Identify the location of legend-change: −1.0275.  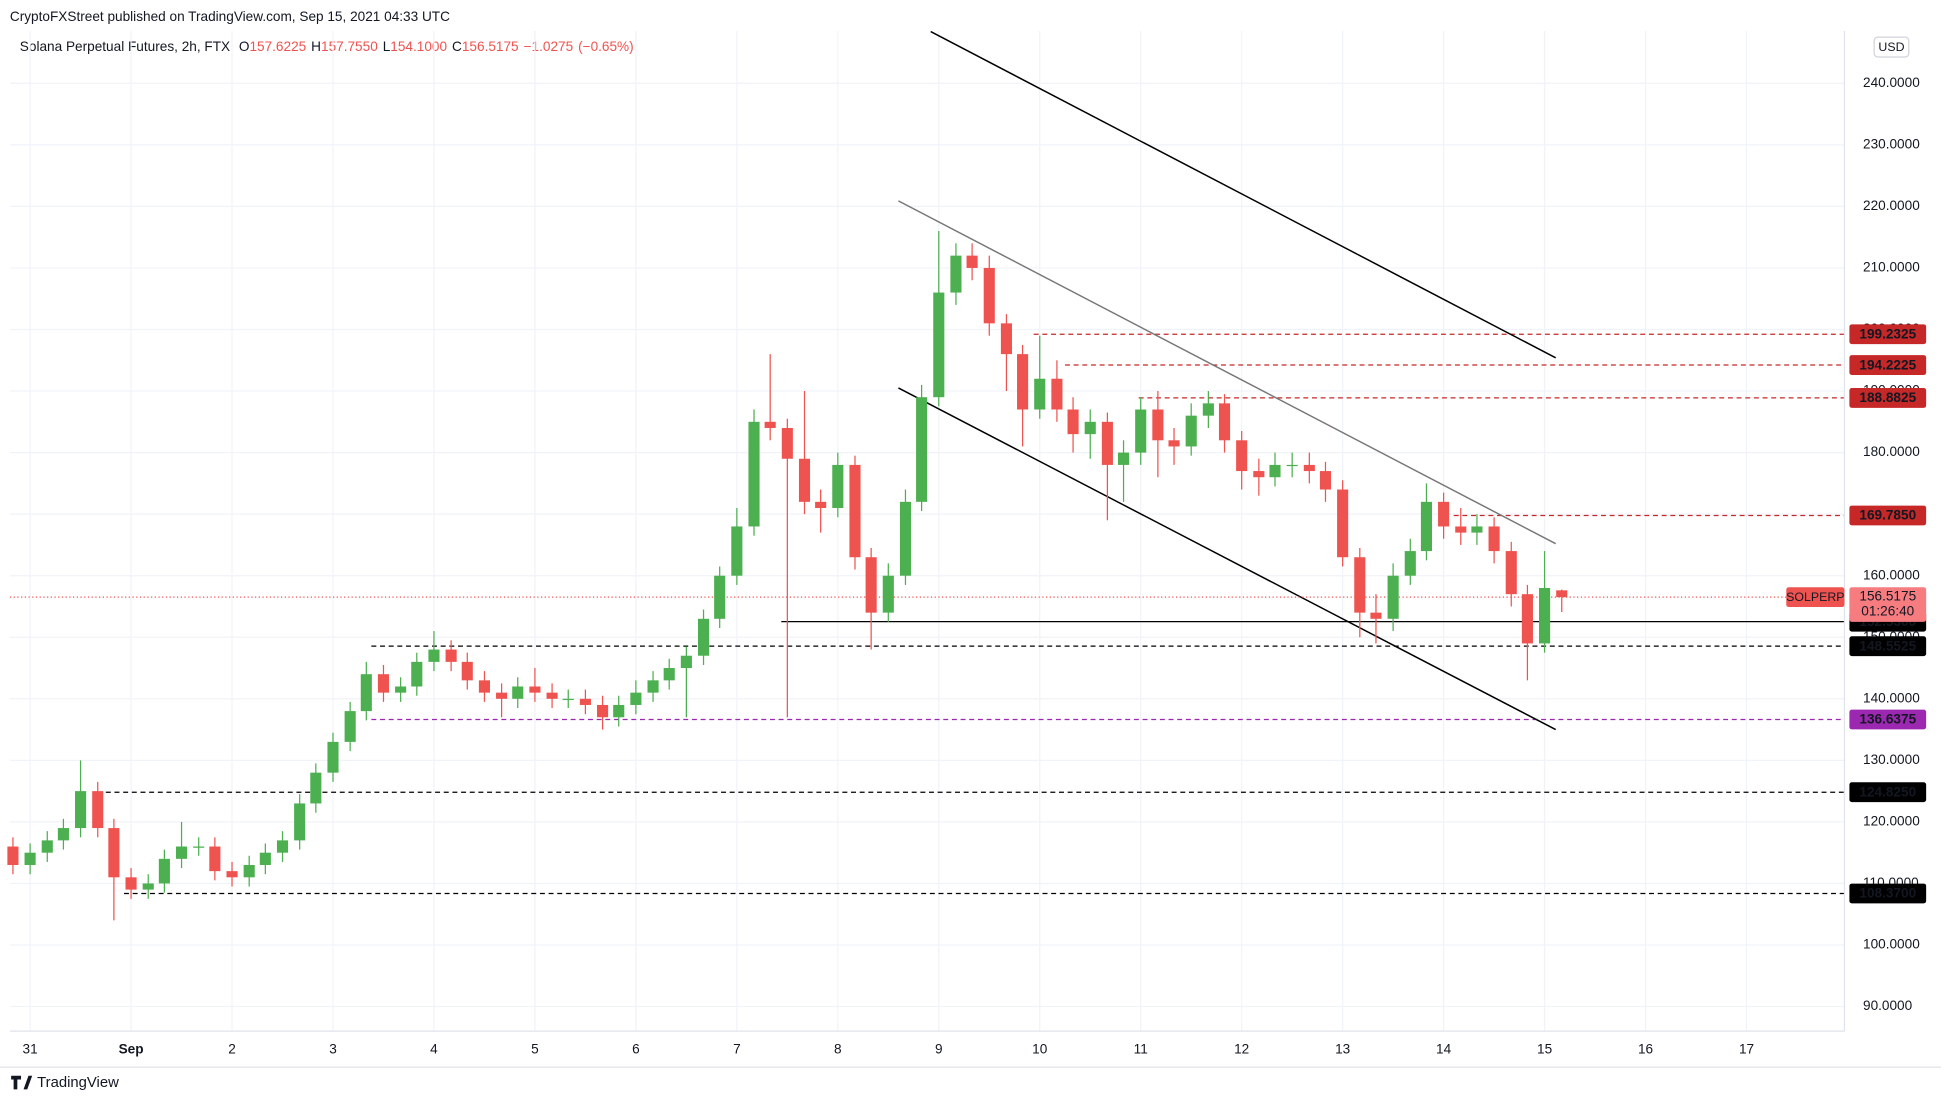
(549, 46).